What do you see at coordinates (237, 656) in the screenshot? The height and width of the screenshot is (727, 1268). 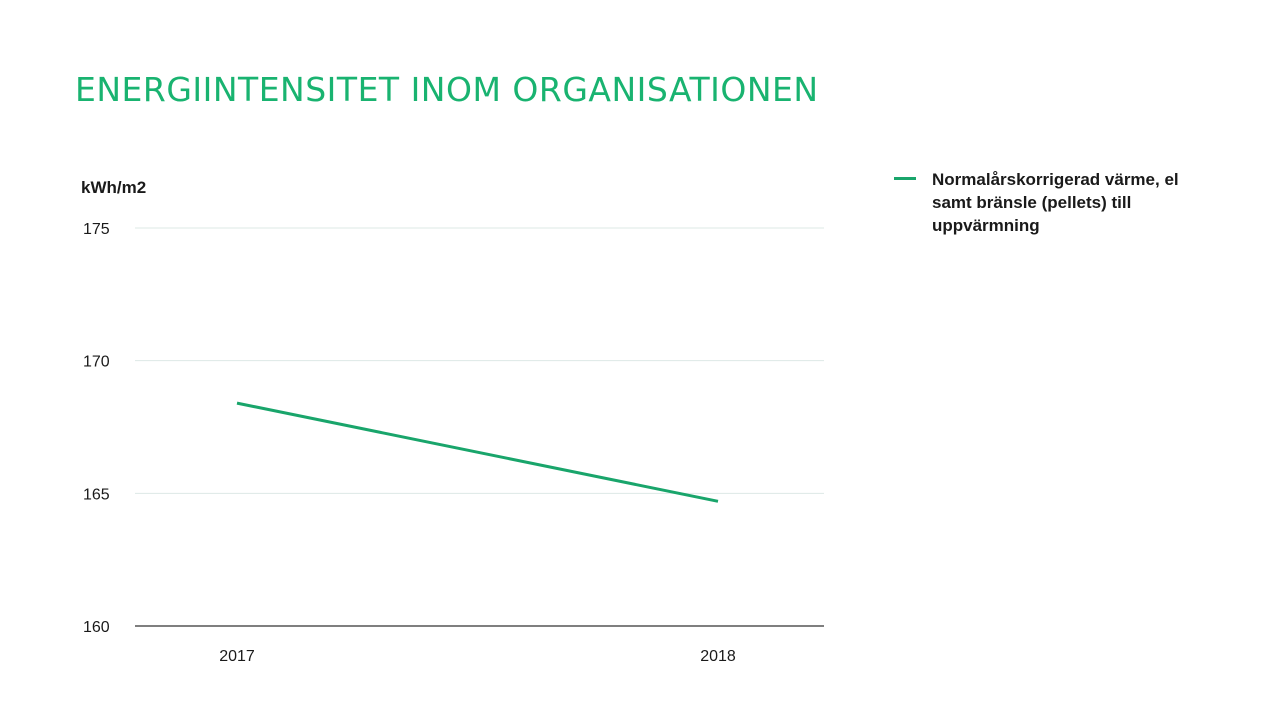 I see `x-tick-label: 2017` at bounding box center [237, 656].